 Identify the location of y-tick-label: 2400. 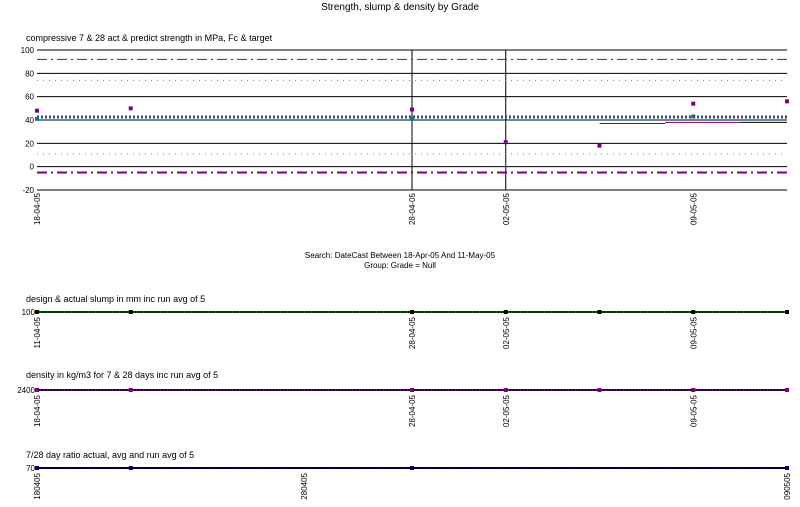
(26, 390).